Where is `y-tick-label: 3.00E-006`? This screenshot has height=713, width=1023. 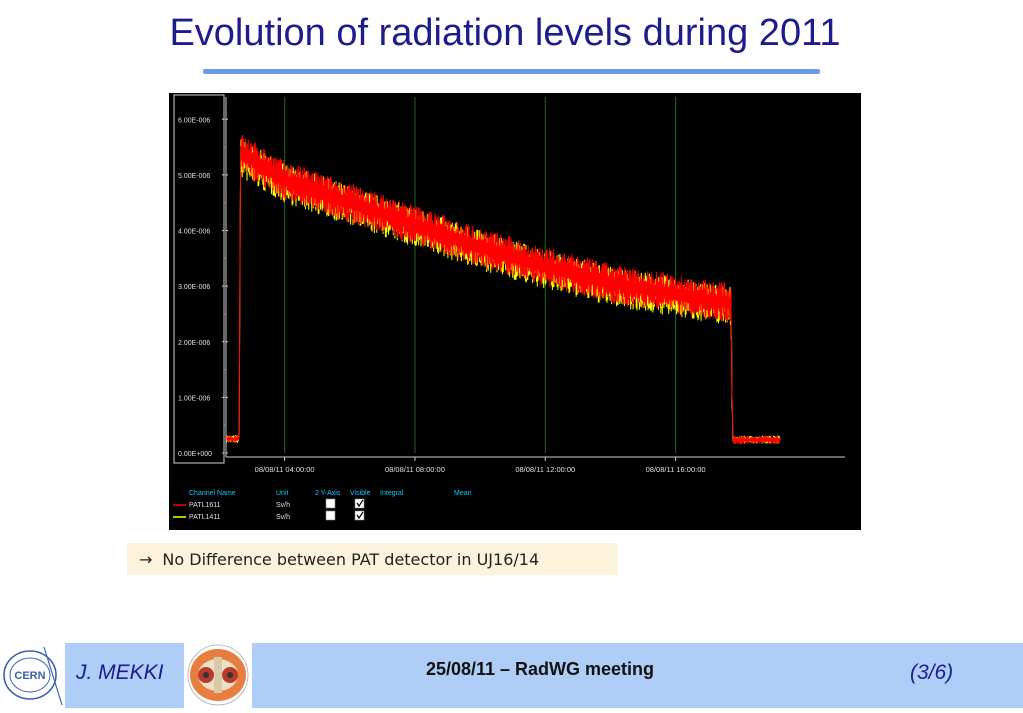 y-tick-label: 3.00E-006 is located at coordinates (194, 287).